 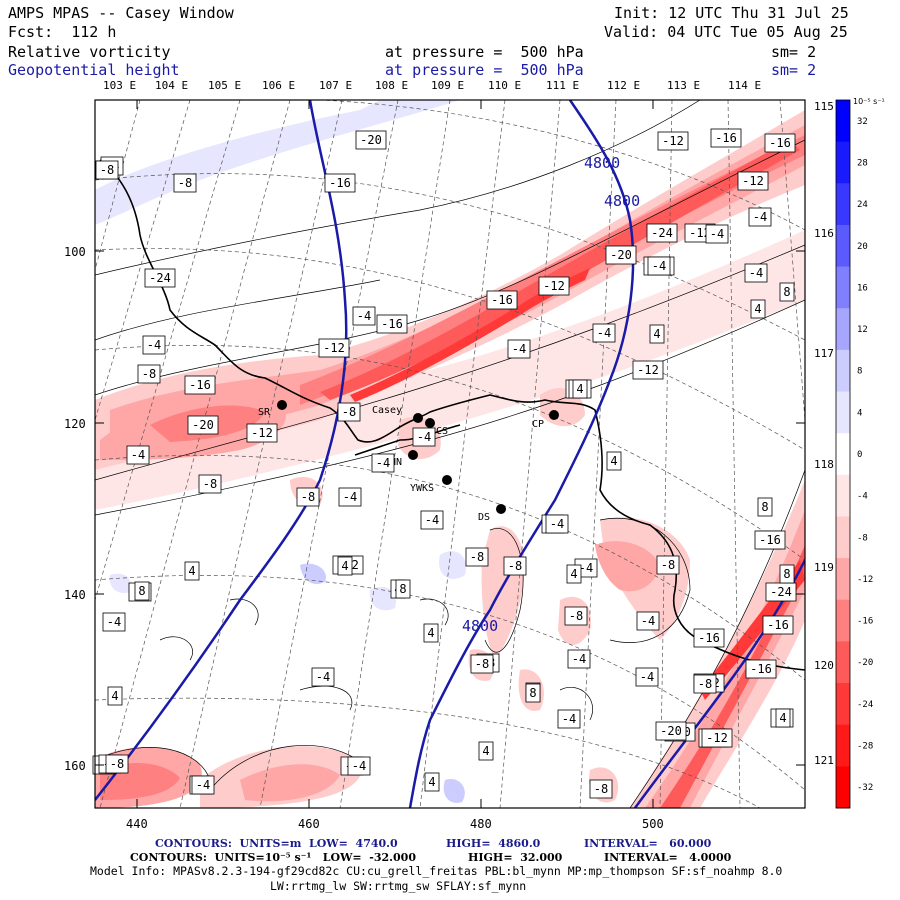 What do you see at coordinates (309, 824) in the screenshot?
I see `x-tick-label: 460` at bounding box center [309, 824].